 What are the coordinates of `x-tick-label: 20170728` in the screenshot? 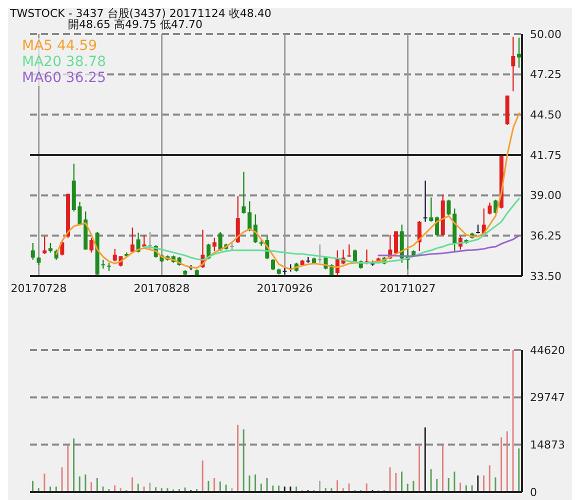 It's located at (38, 288).